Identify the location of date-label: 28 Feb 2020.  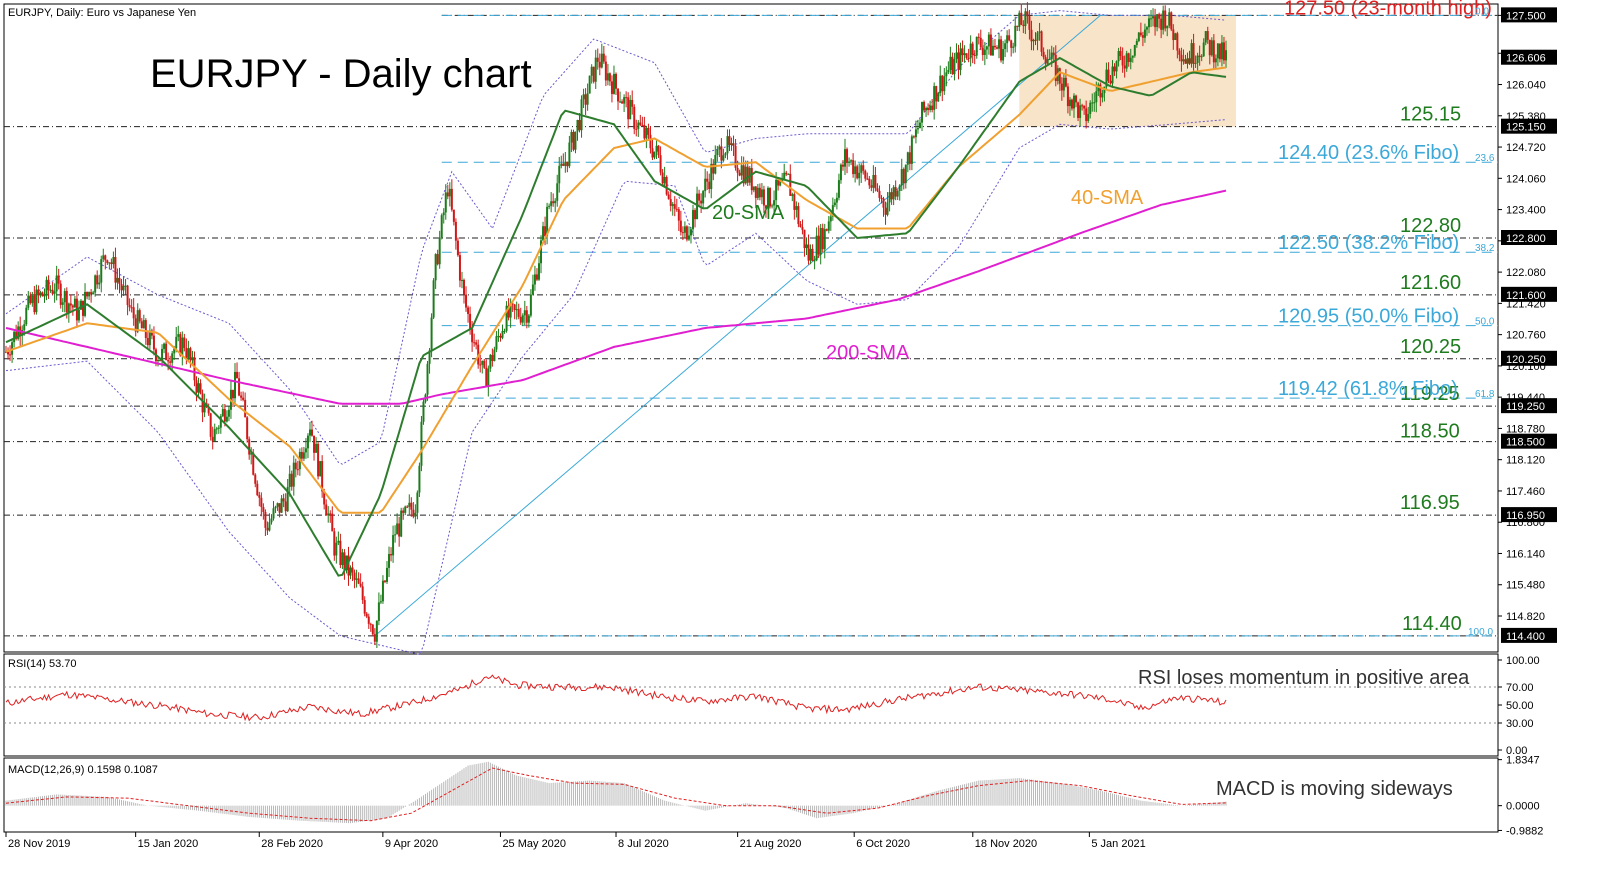
(292, 844).